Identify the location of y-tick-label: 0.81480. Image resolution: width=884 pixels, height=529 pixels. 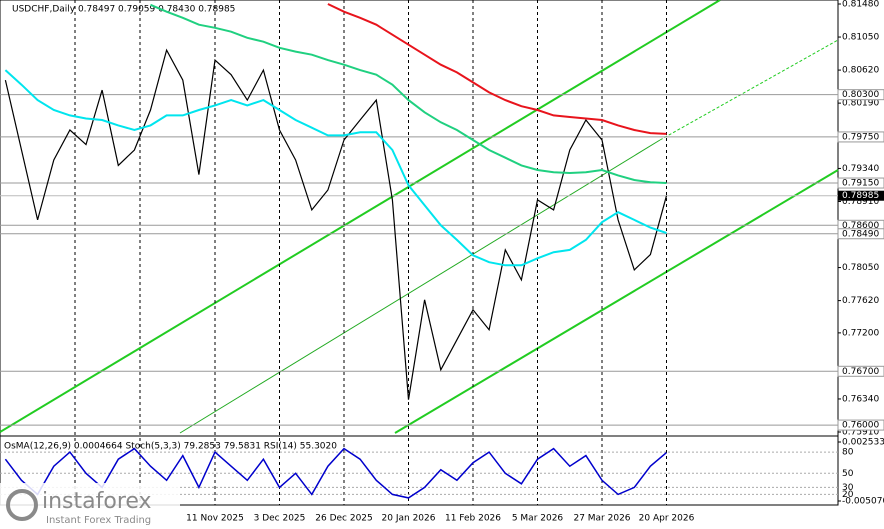
(860, 5).